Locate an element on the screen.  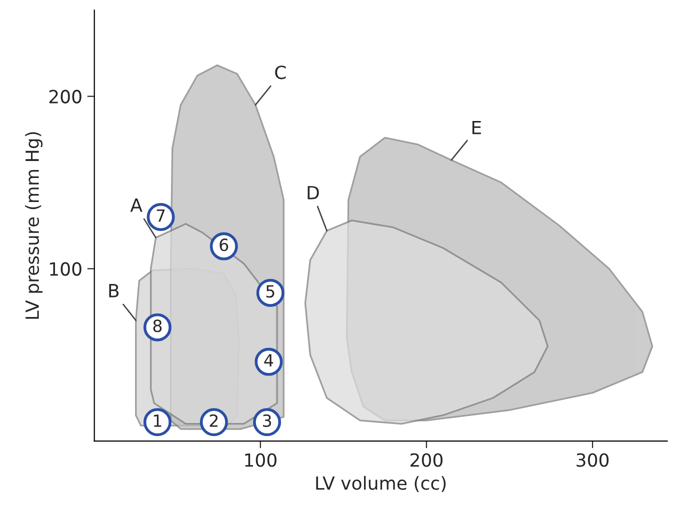
annotation: E is located at coordinates (476, 127).